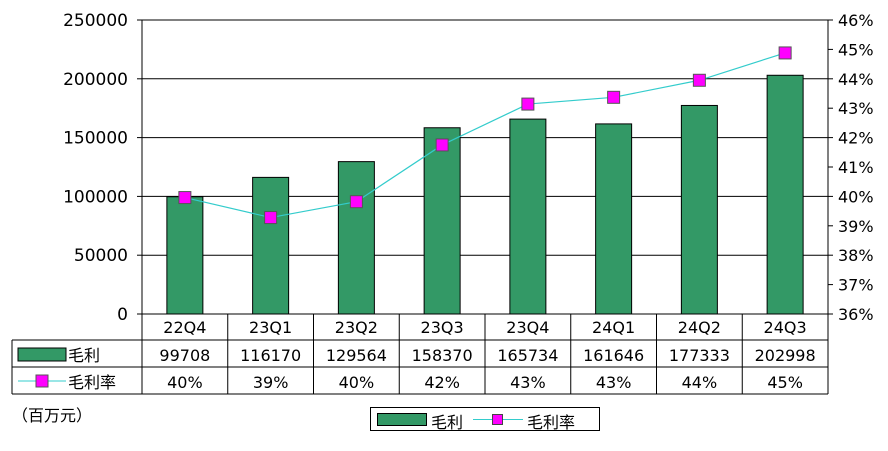 The width and height of the screenshot is (888, 451). Describe the element at coordinates (42, 354) in the screenshot. I see `table-bar-key` at that location.